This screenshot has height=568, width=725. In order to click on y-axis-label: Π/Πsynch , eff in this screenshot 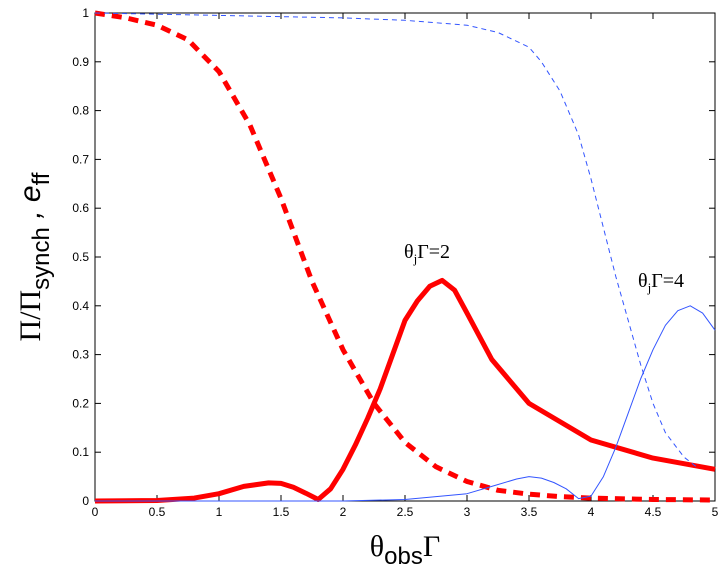, I will do `click(34, 256)`.